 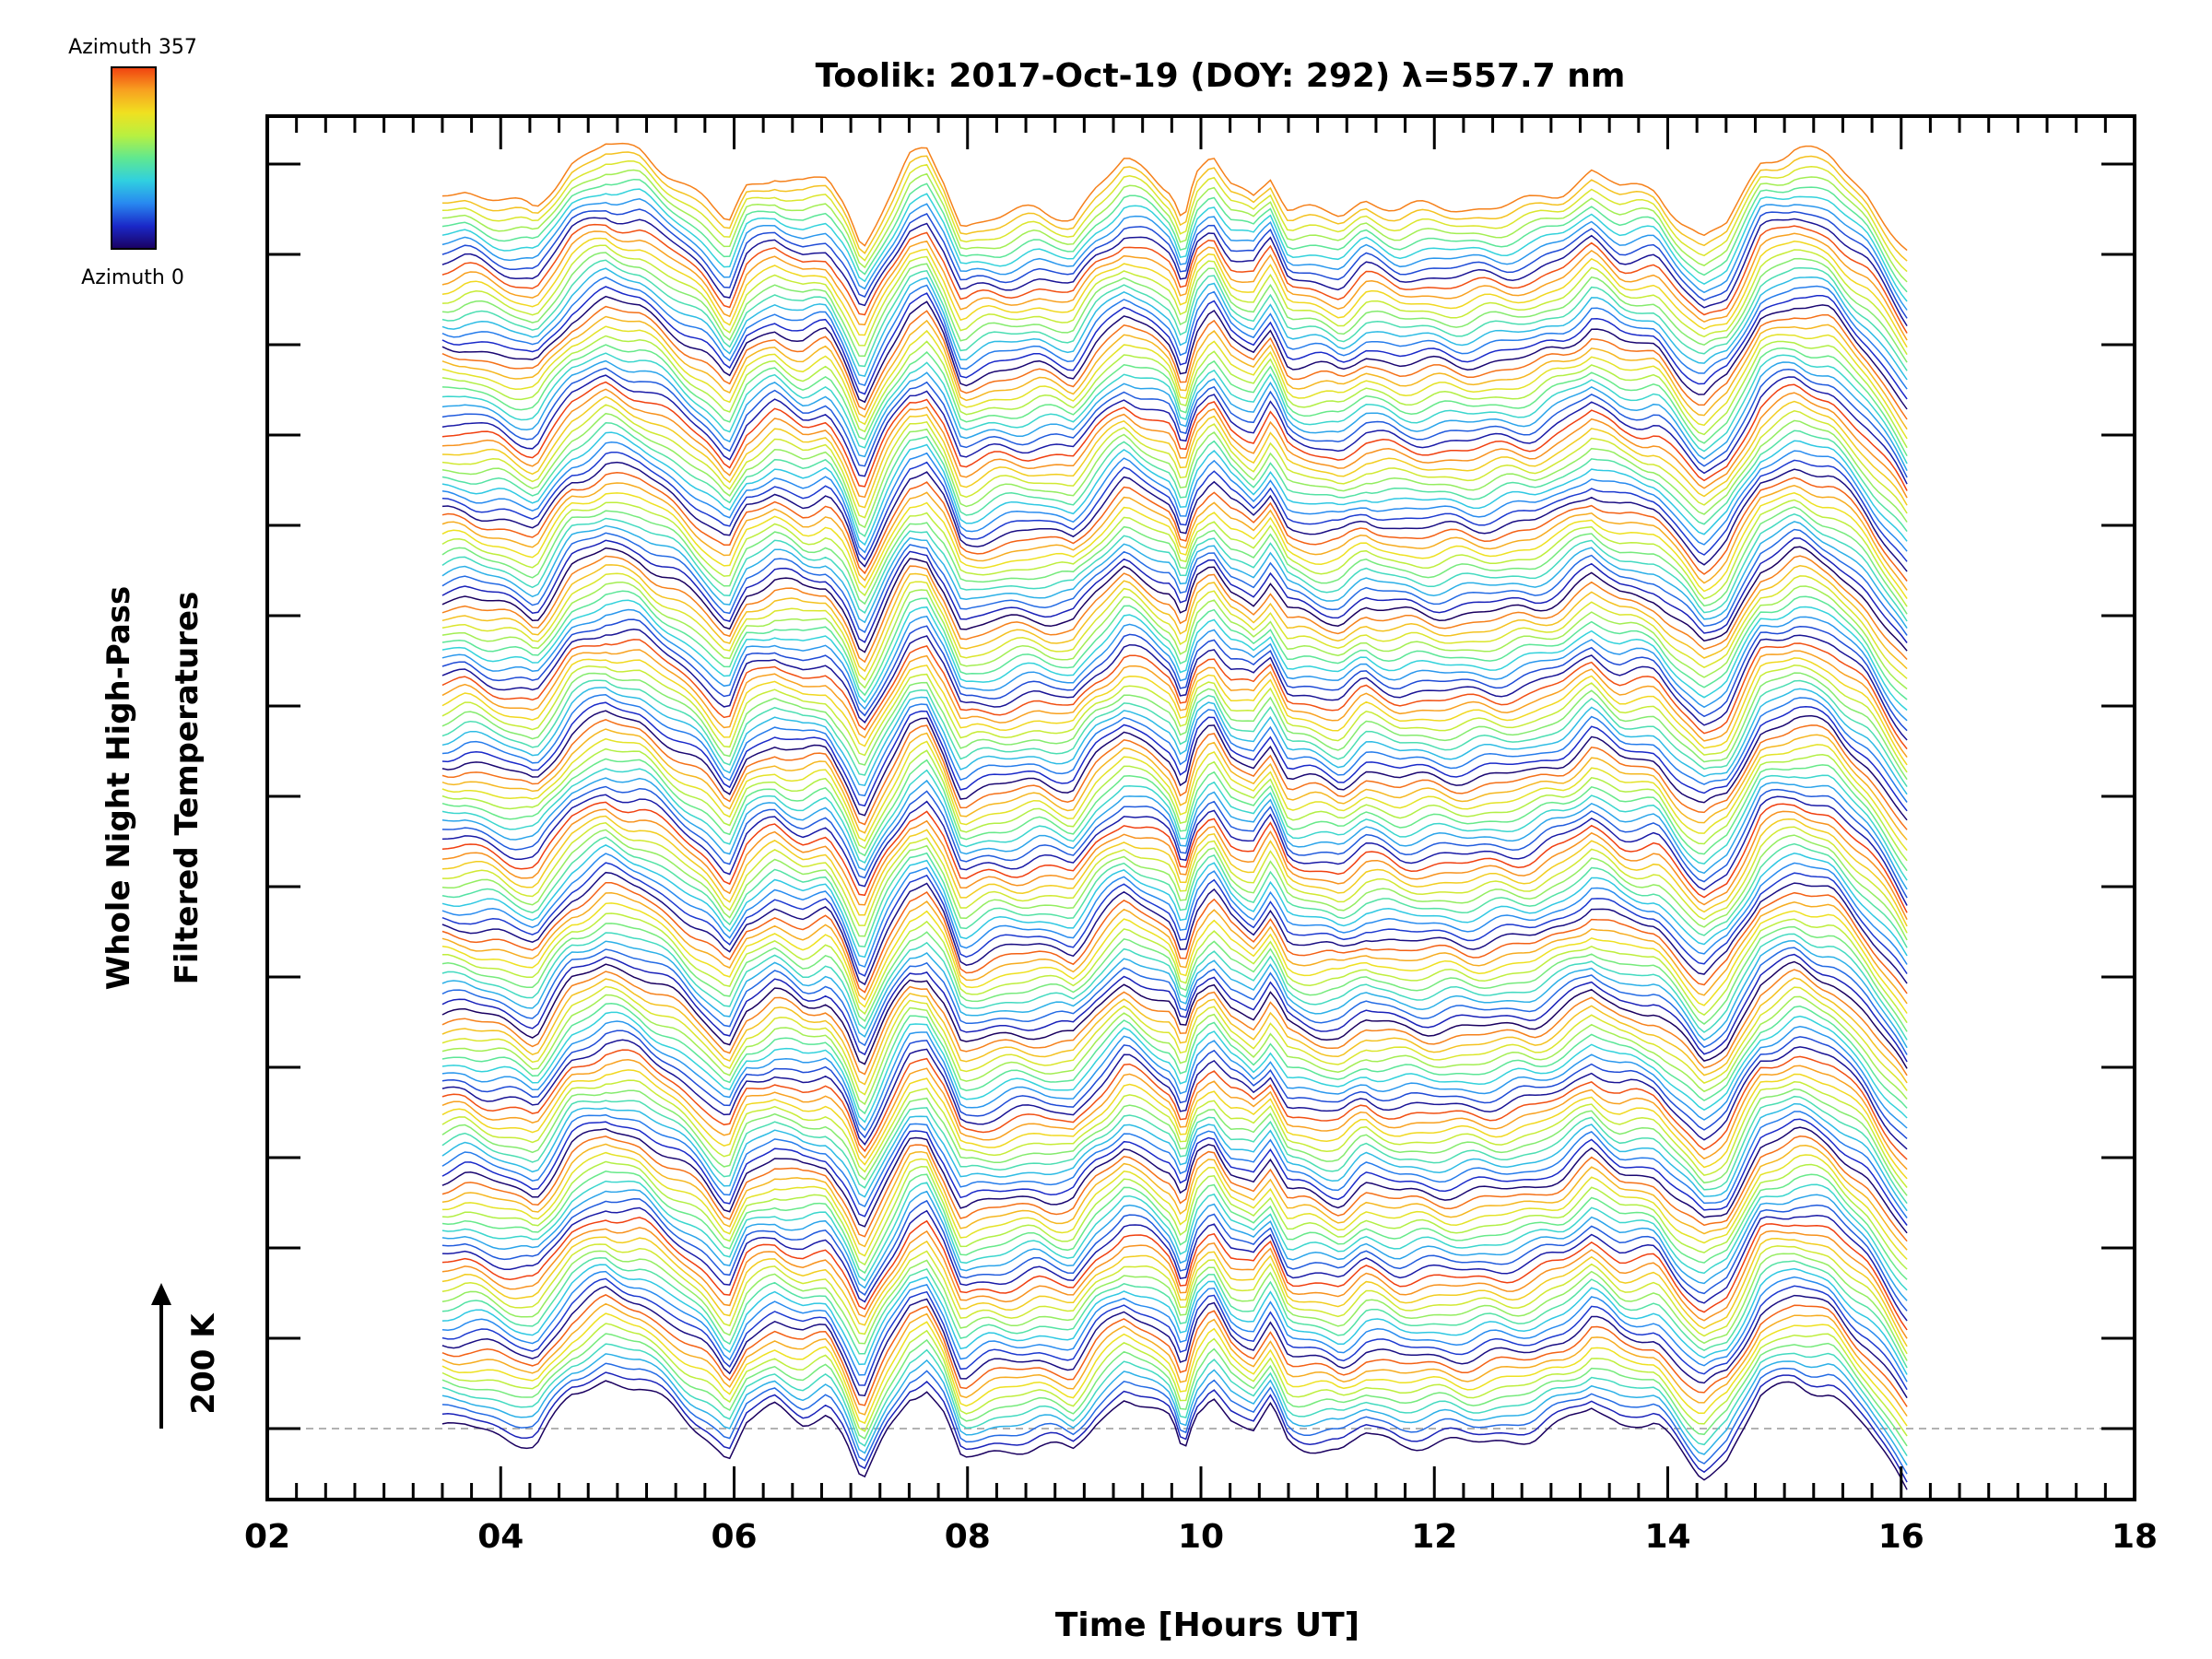 What do you see at coordinates (1901, 1537) in the screenshot?
I see `x-tick-label: 16` at bounding box center [1901, 1537].